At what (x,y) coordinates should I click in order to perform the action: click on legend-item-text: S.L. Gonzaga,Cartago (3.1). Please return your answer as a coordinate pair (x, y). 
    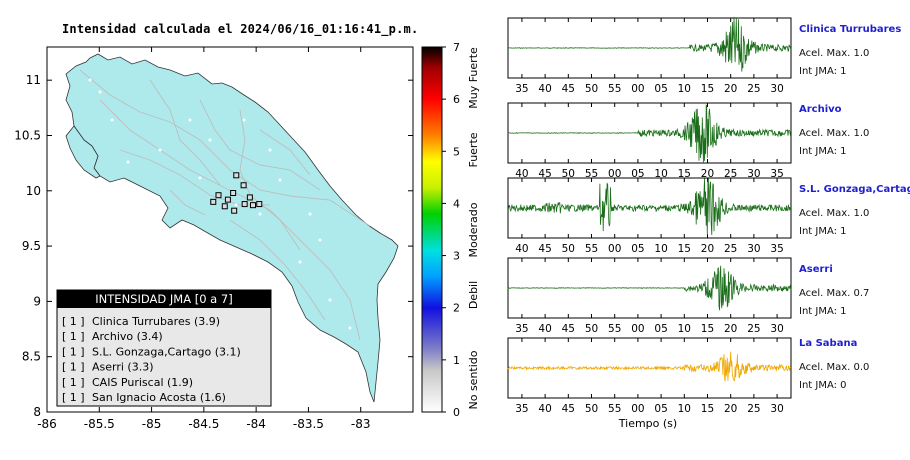
    Looking at the image, I should click on (166, 351).